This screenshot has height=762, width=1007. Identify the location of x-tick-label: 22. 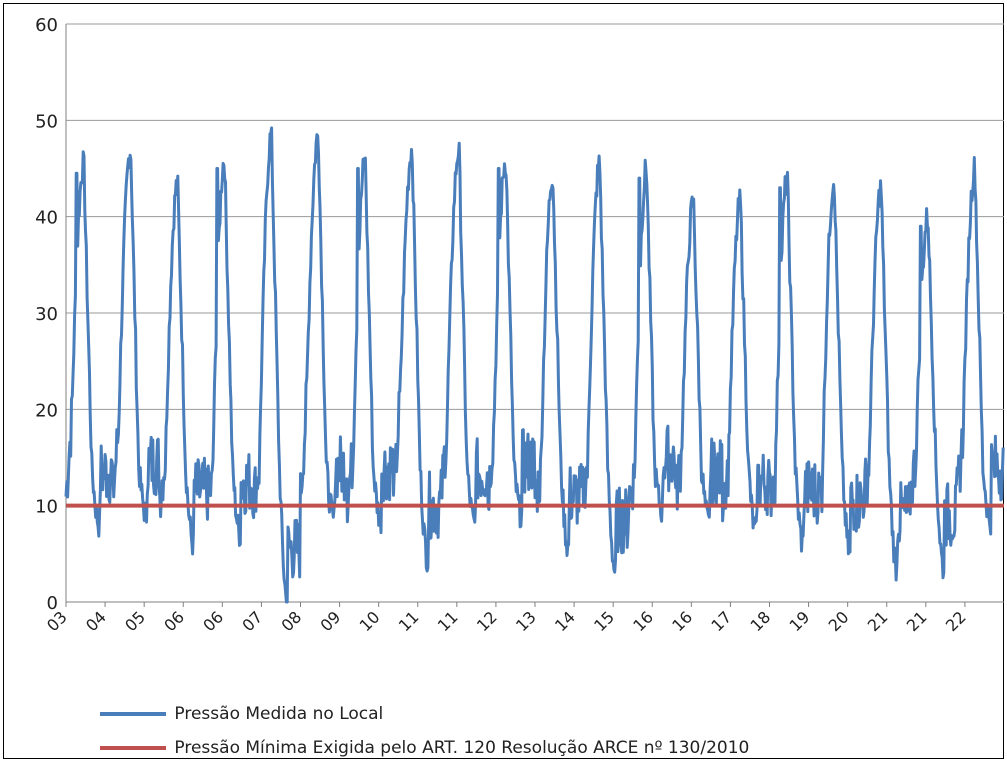
(956, 621).